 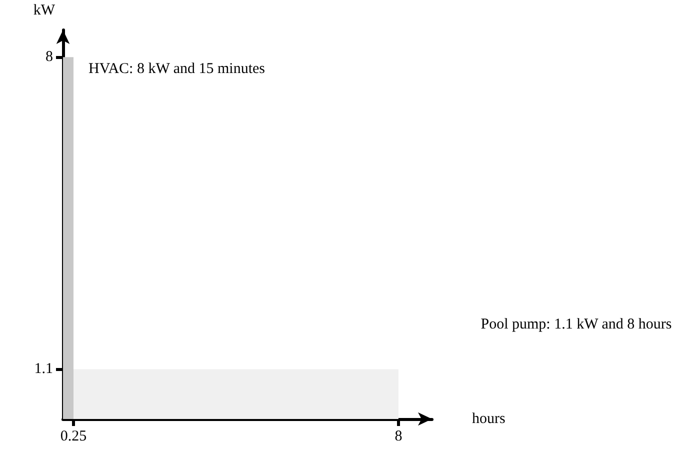 I want to click on y-axis-title: kW, so click(x=44, y=10).